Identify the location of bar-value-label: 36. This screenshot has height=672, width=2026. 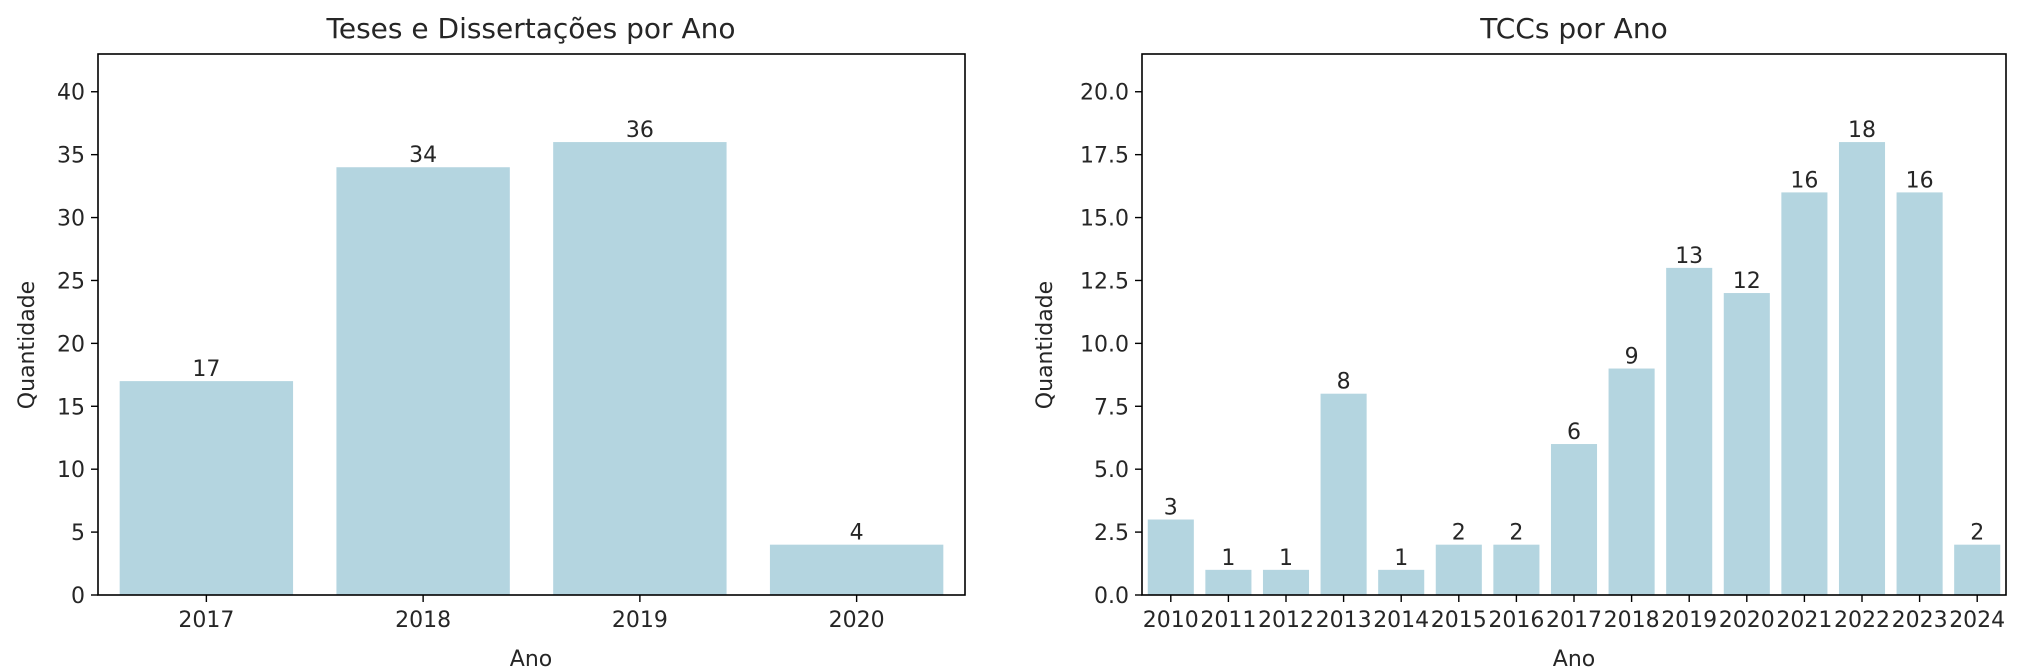
(640, 130).